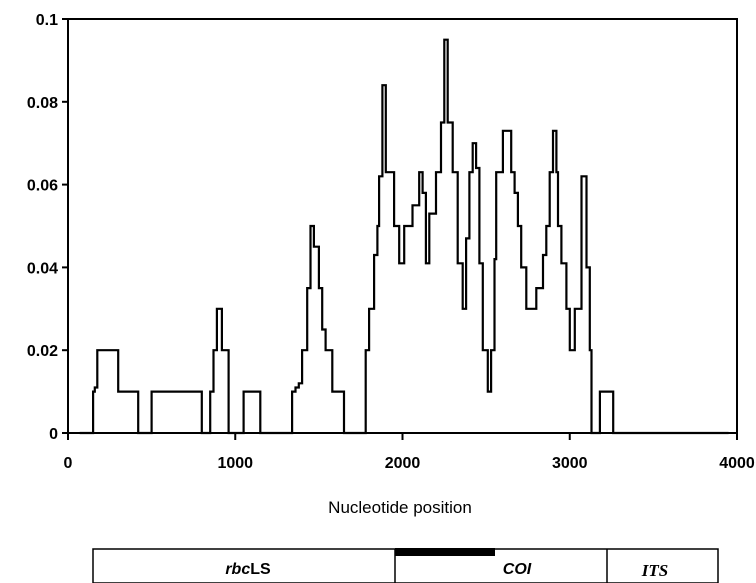 Image resolution: width=756 pixels, height=583 pixels. I want to click on gene-label-its: ITS, so click(654, 570).